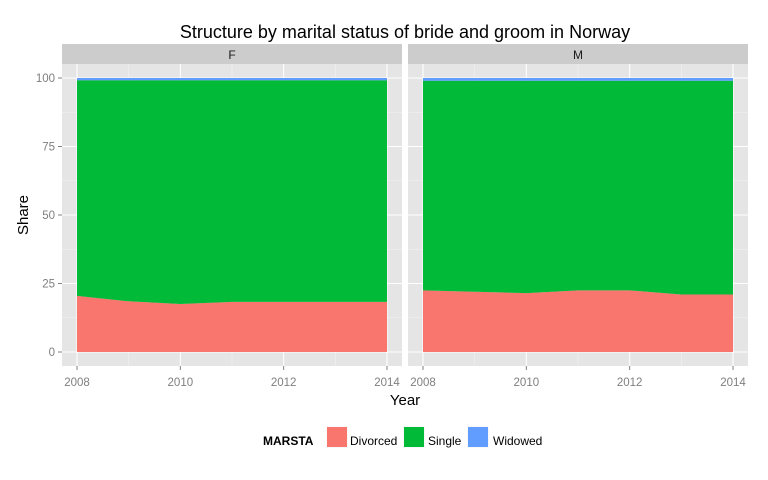 The image size is (768, 480). I want to click on legend: MARSTA Divorced Single Widowed, so click(402, 437).